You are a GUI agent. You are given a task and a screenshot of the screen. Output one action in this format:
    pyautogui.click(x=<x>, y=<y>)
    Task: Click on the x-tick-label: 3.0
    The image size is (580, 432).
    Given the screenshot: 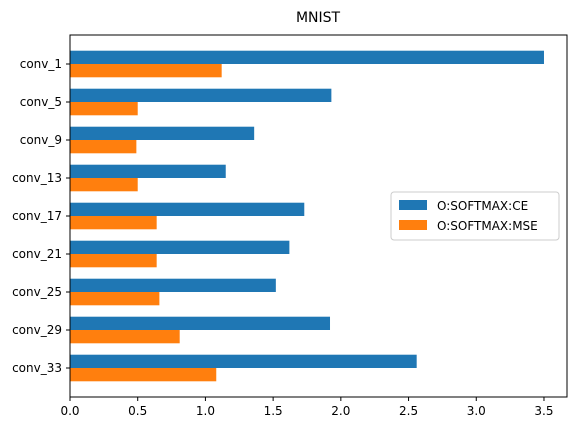 What is the action you would take?
    pyautogui.click(x=476, y=411)
    